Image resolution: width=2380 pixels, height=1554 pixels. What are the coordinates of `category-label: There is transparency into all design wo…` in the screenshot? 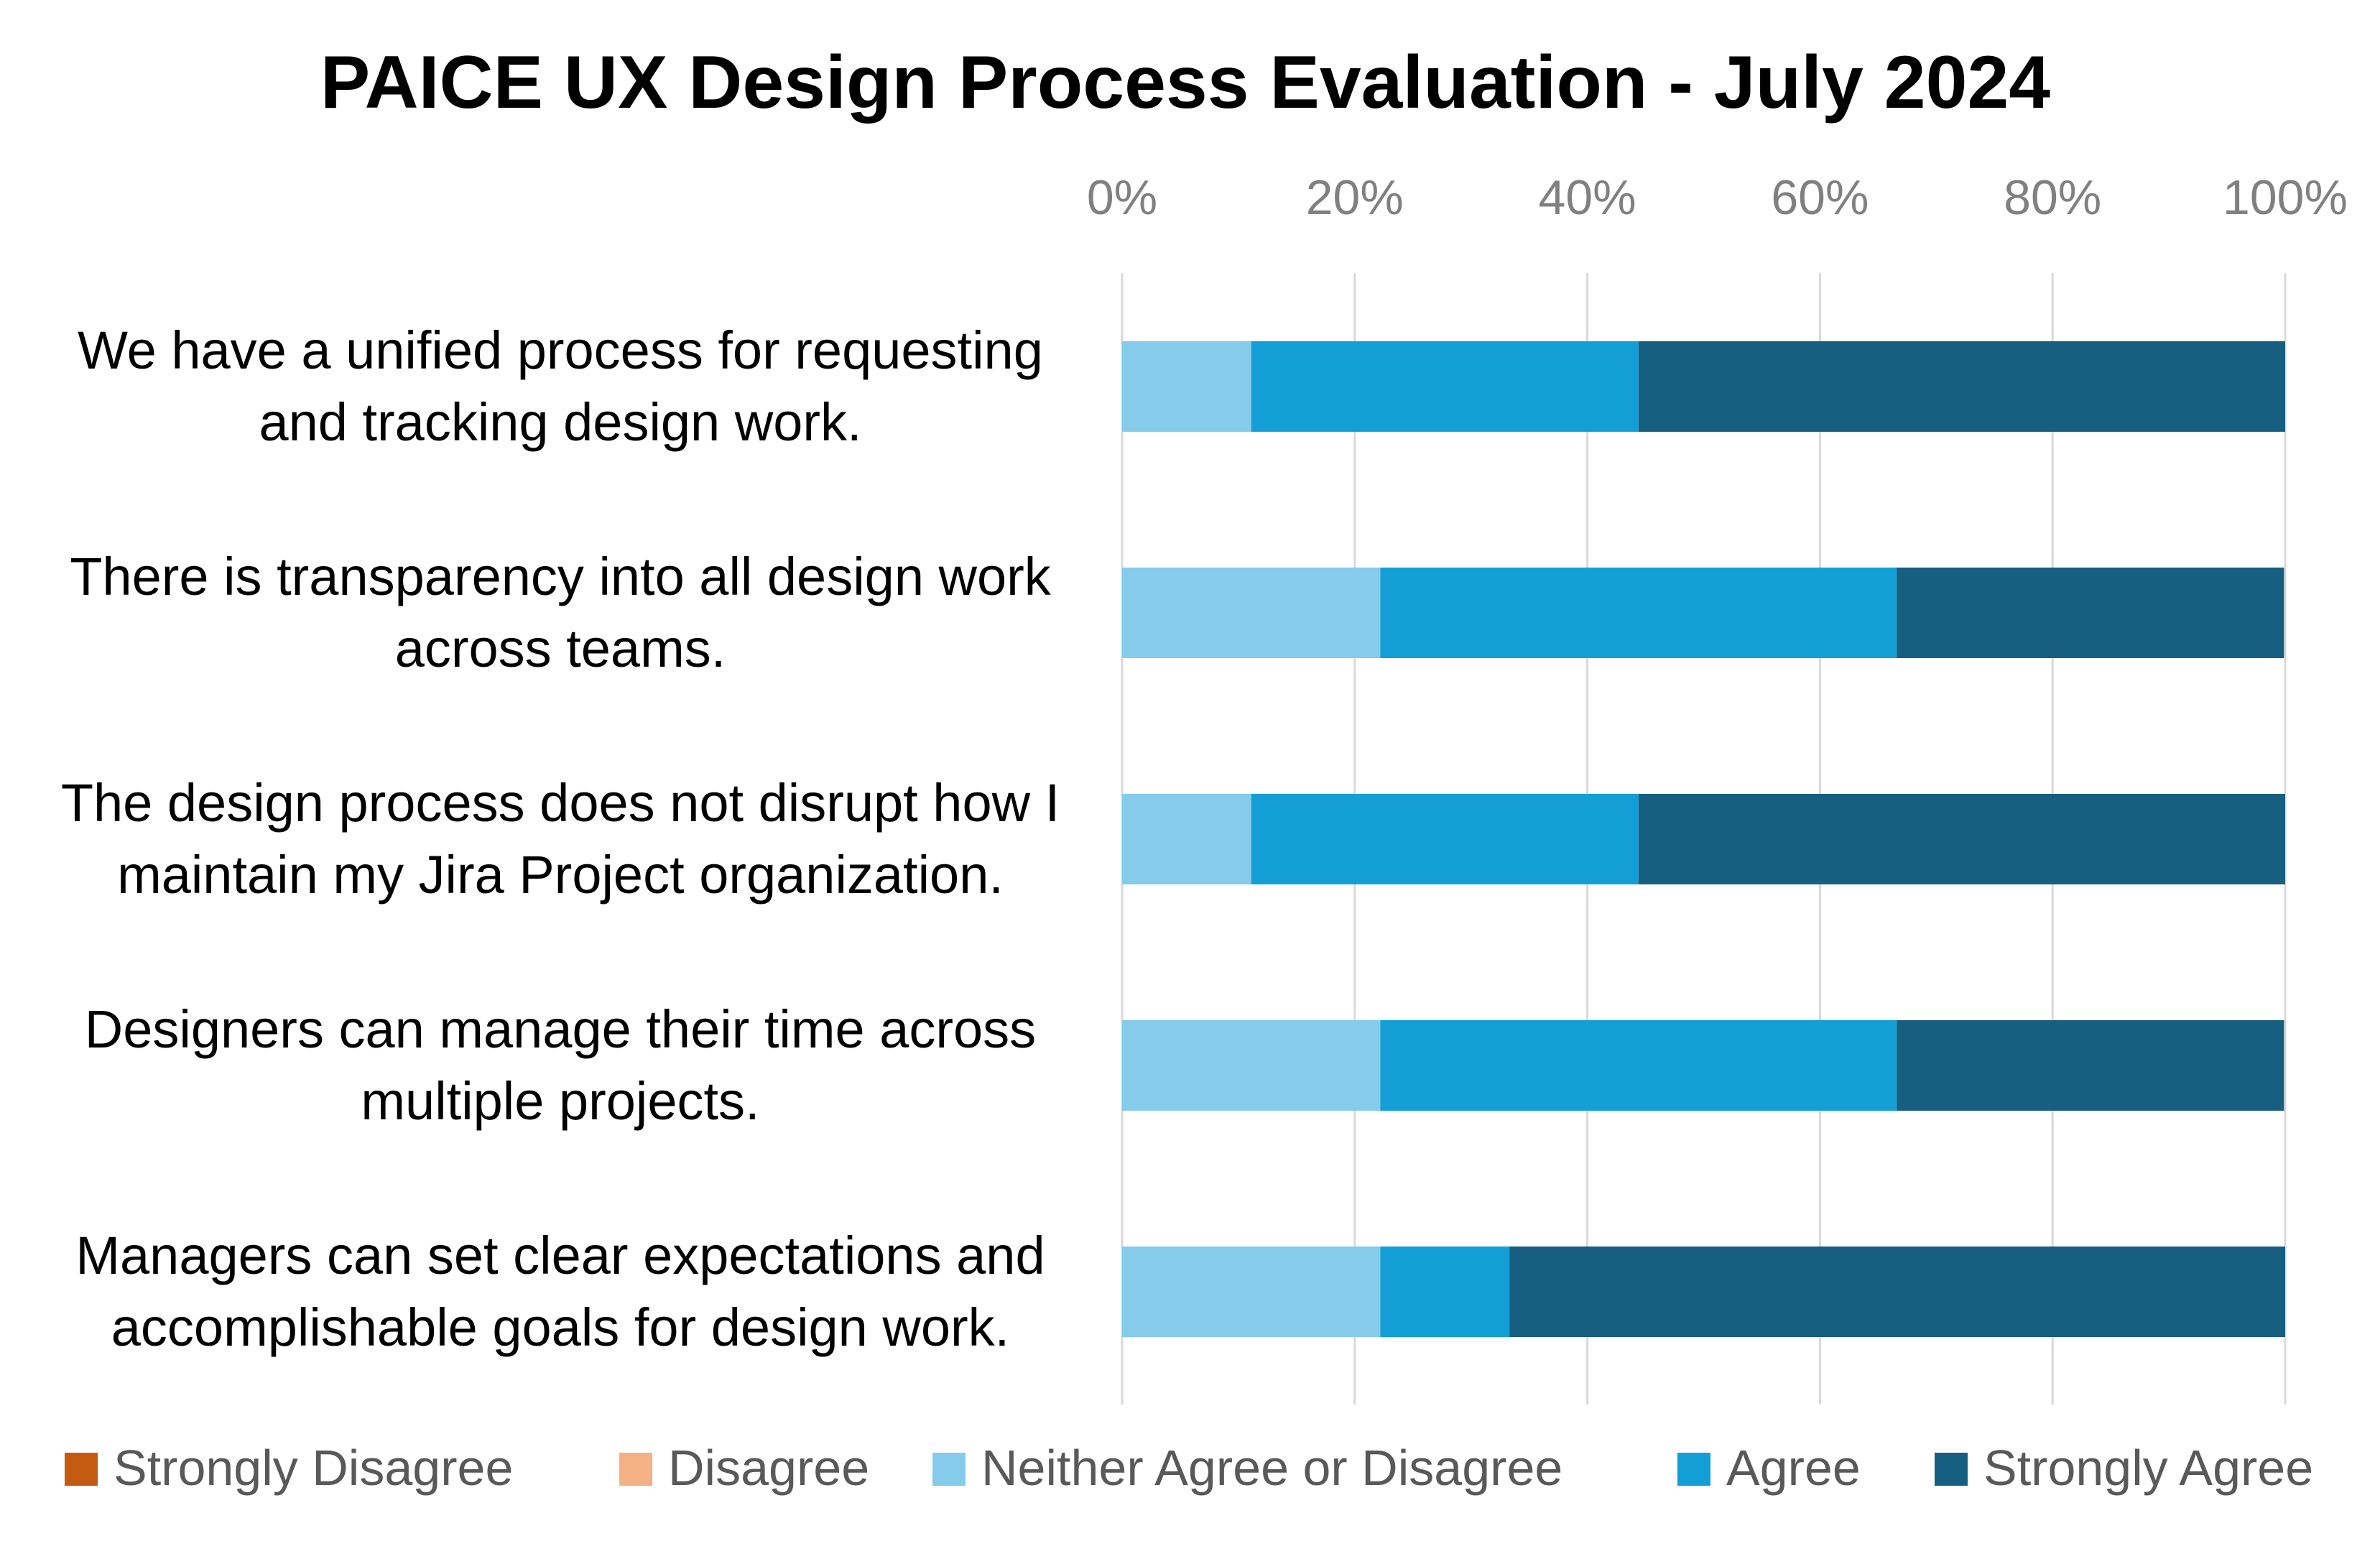 It's located at (561, 612).